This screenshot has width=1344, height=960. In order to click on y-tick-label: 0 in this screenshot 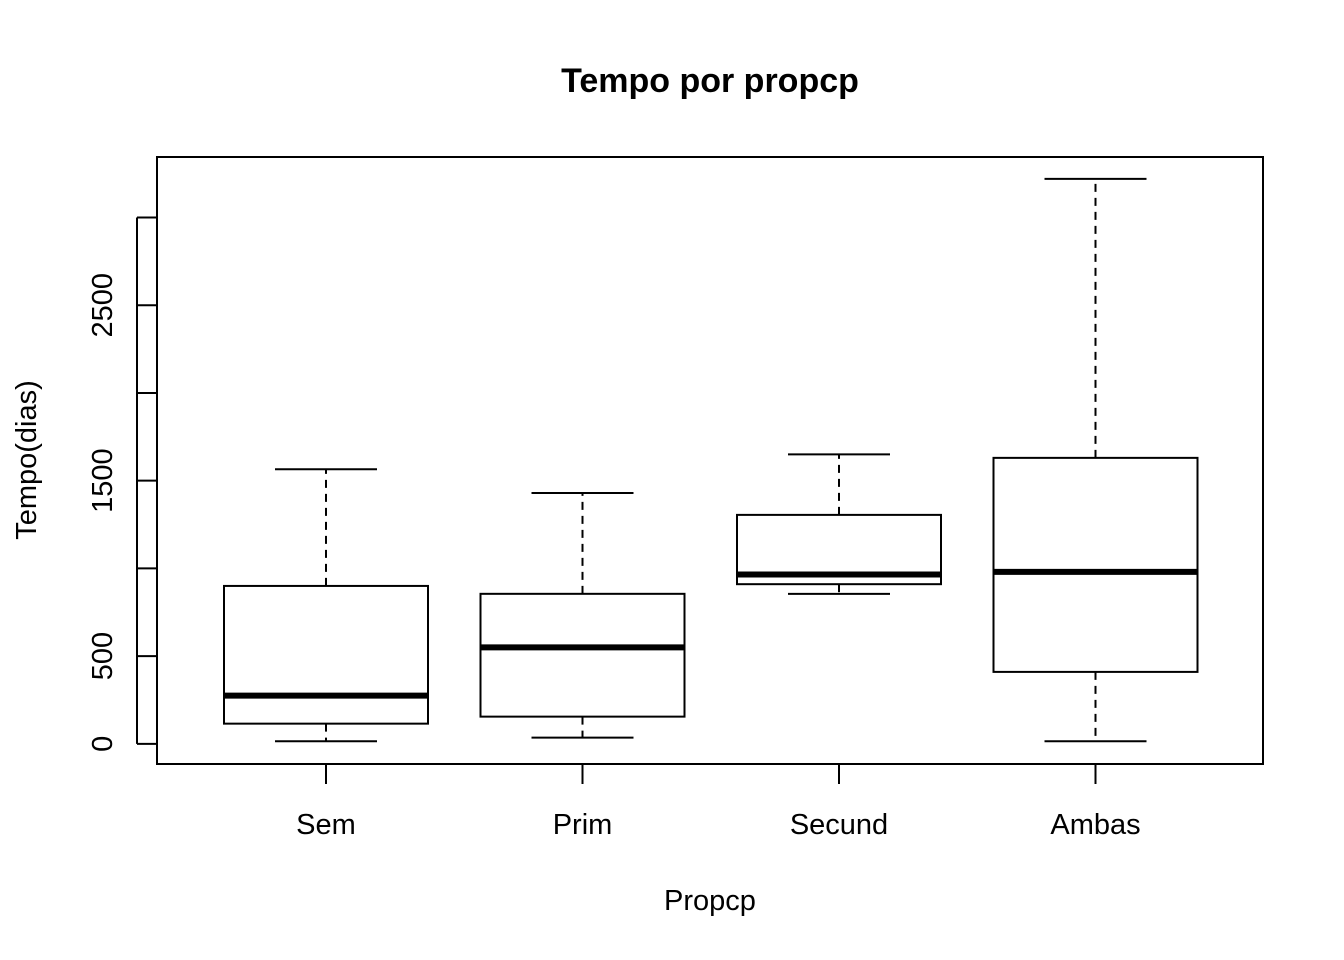, I will do `click(103, 744)`.